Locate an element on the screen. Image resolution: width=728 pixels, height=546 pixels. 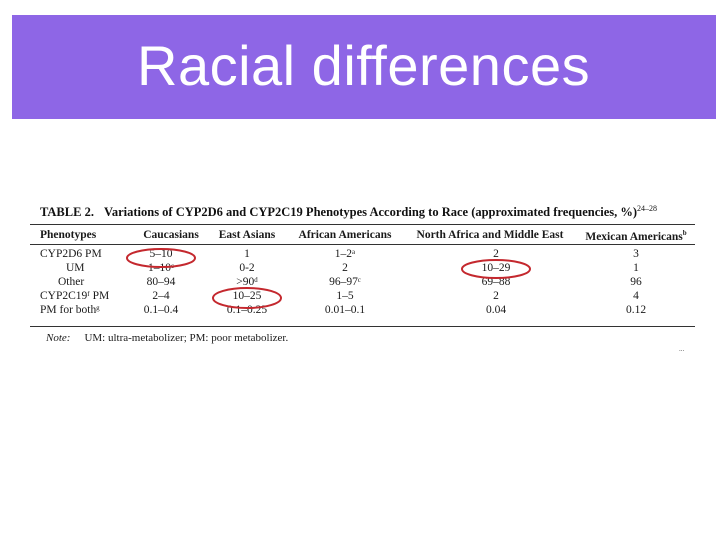
table-cell: 0-2 is located at coordinates (247, 268).